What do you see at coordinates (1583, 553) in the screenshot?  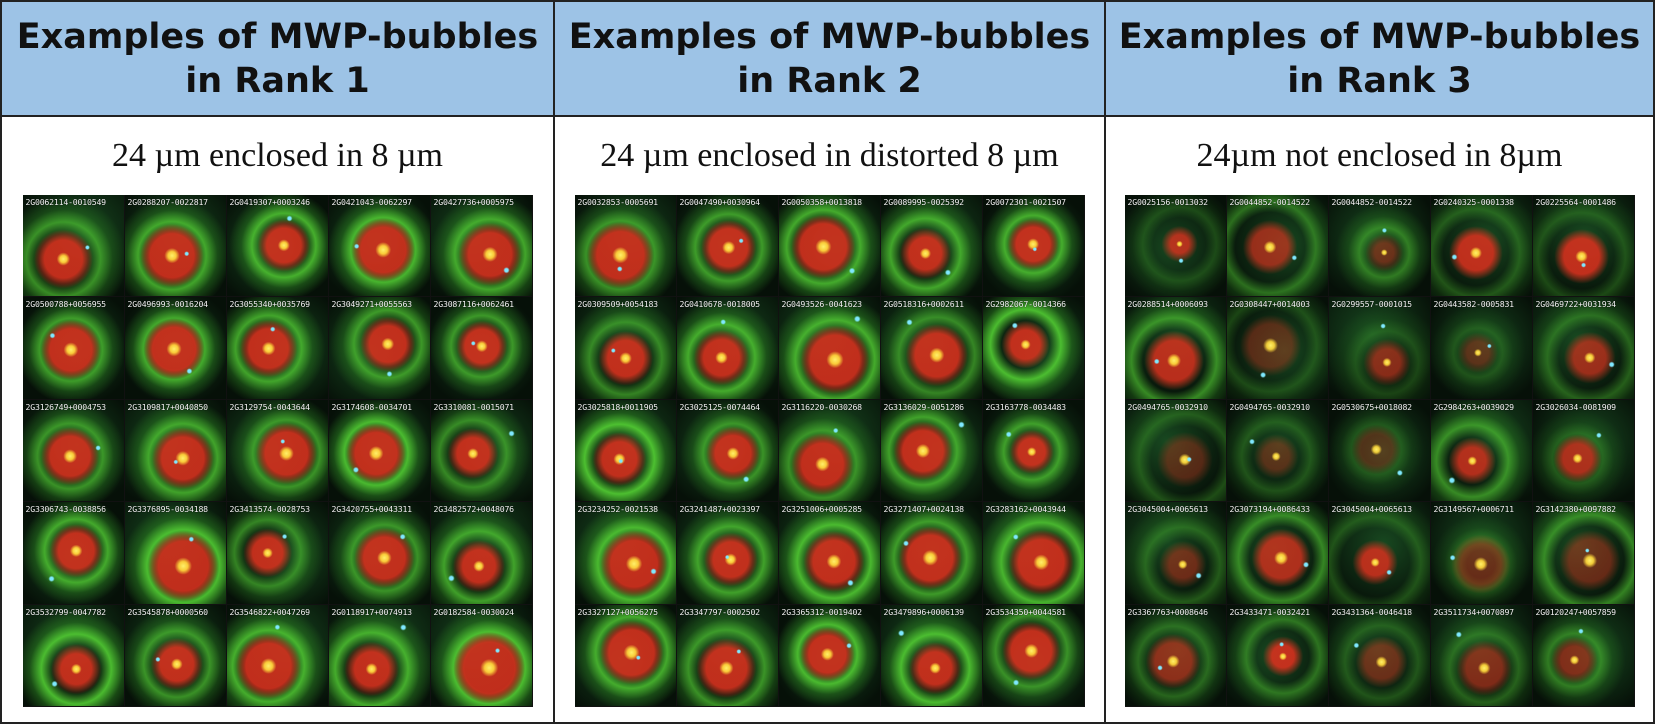 I see `bubble-image-tile: 2G3142380+0097882` at bounding box center [1583, 553].